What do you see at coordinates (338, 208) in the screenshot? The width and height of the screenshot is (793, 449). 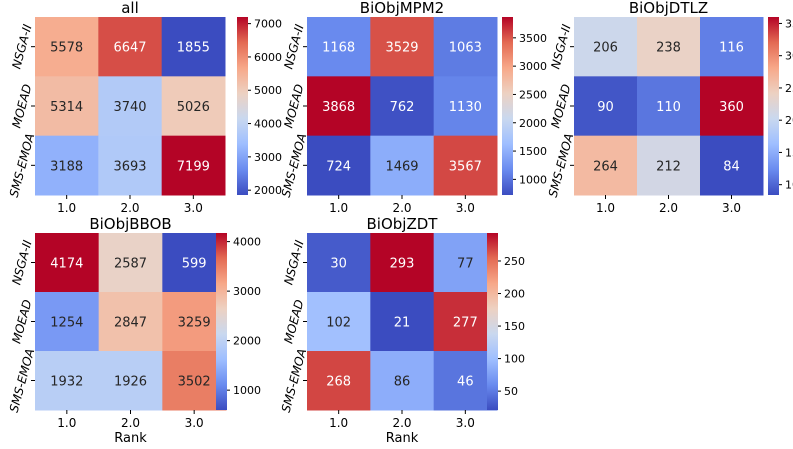 I see `x-tick-label: 1.0` at bounding box center [338, 208].